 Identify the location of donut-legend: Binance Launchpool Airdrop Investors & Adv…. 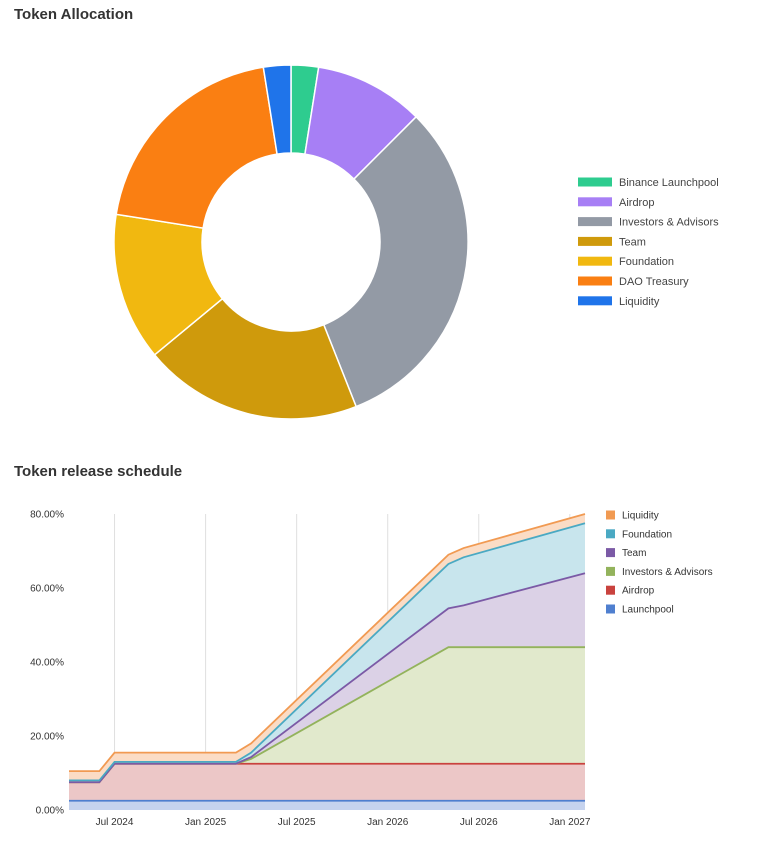
(648, 242).